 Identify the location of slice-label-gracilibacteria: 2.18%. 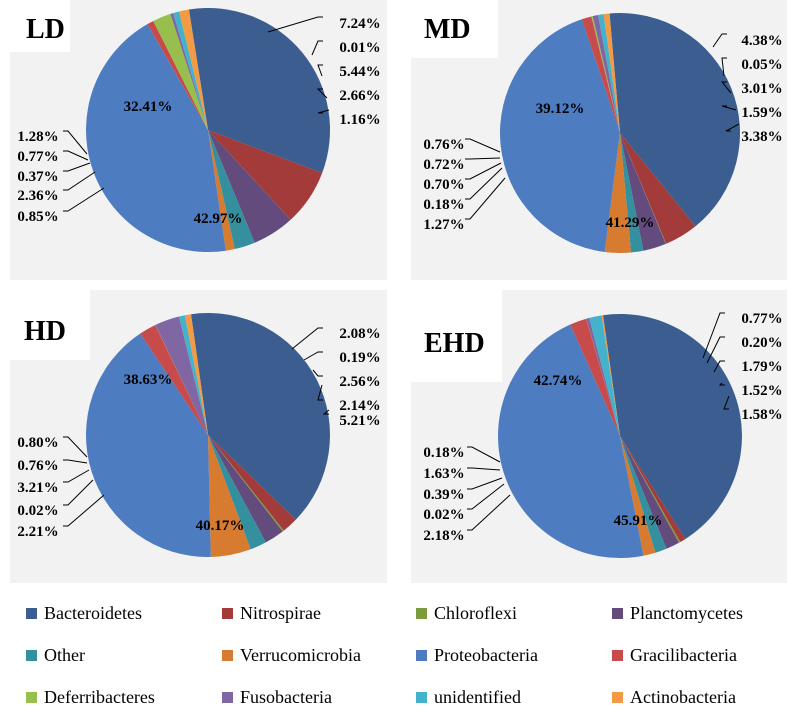
(443, 536).